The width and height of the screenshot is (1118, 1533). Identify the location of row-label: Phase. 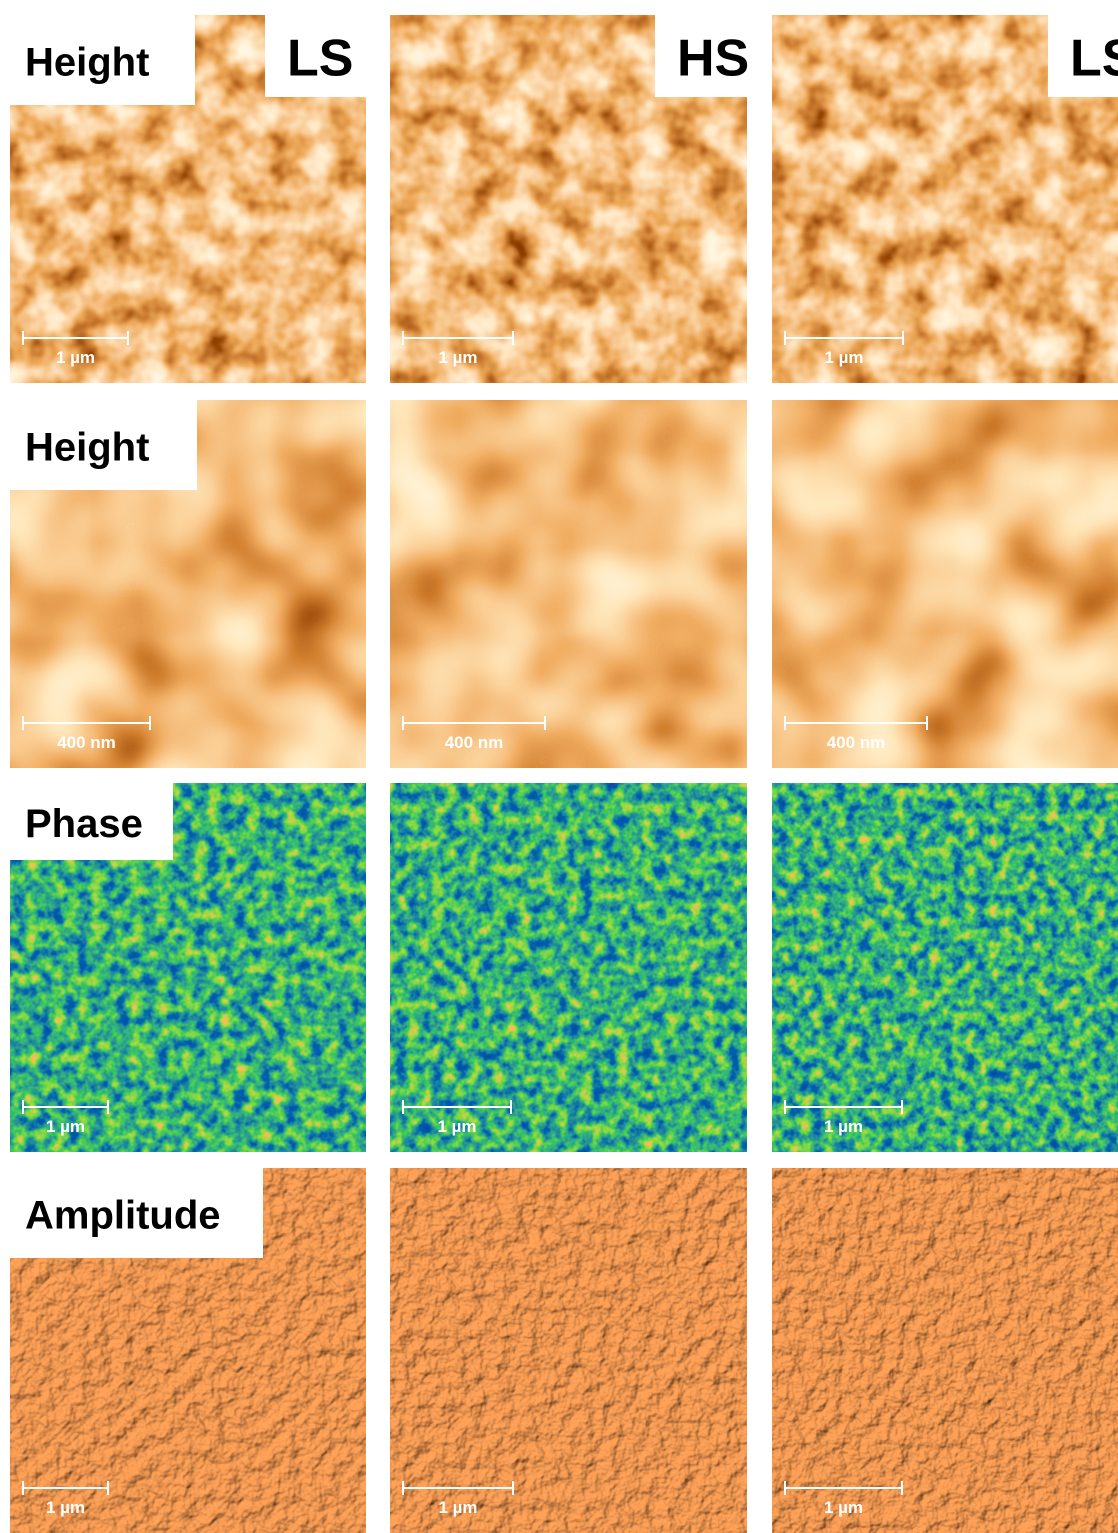
(84, 824).